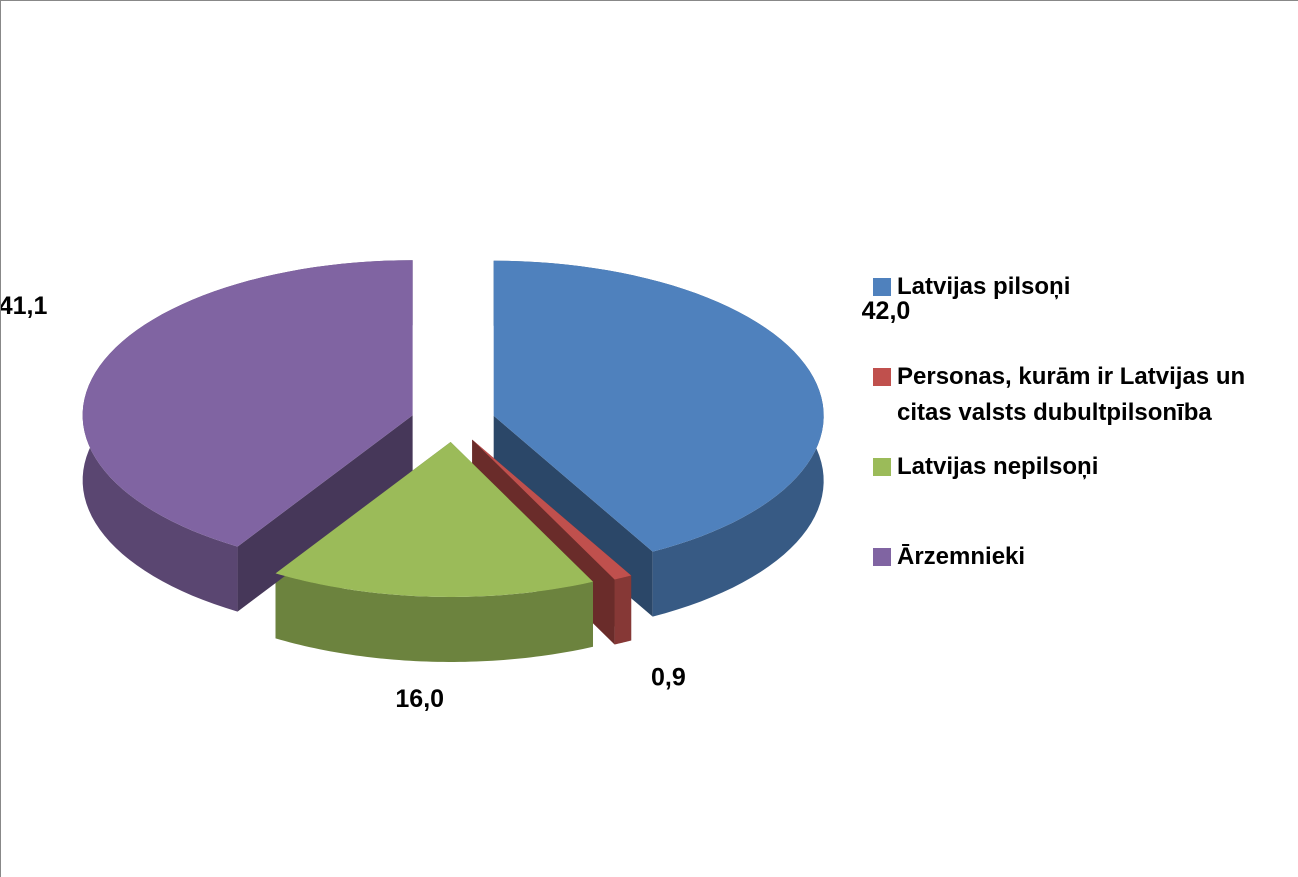 Image resolution: width=1298 pixels, height=877 pixels. What do you see at coordinates (1083, 557) in the screenshot?
I see `legend-item: Ārzemnieki` at bounding box center [1083, 557].